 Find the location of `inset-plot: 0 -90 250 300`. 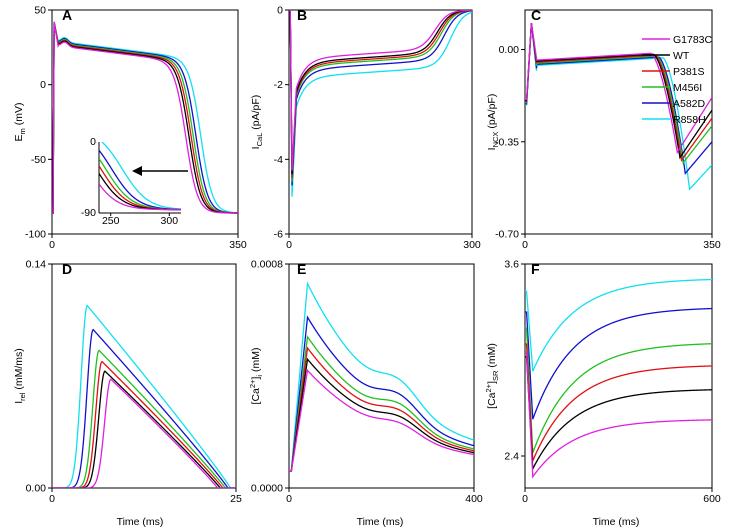

inset-plot: 0 -90 250 300 is located at coordinates (134, 181).